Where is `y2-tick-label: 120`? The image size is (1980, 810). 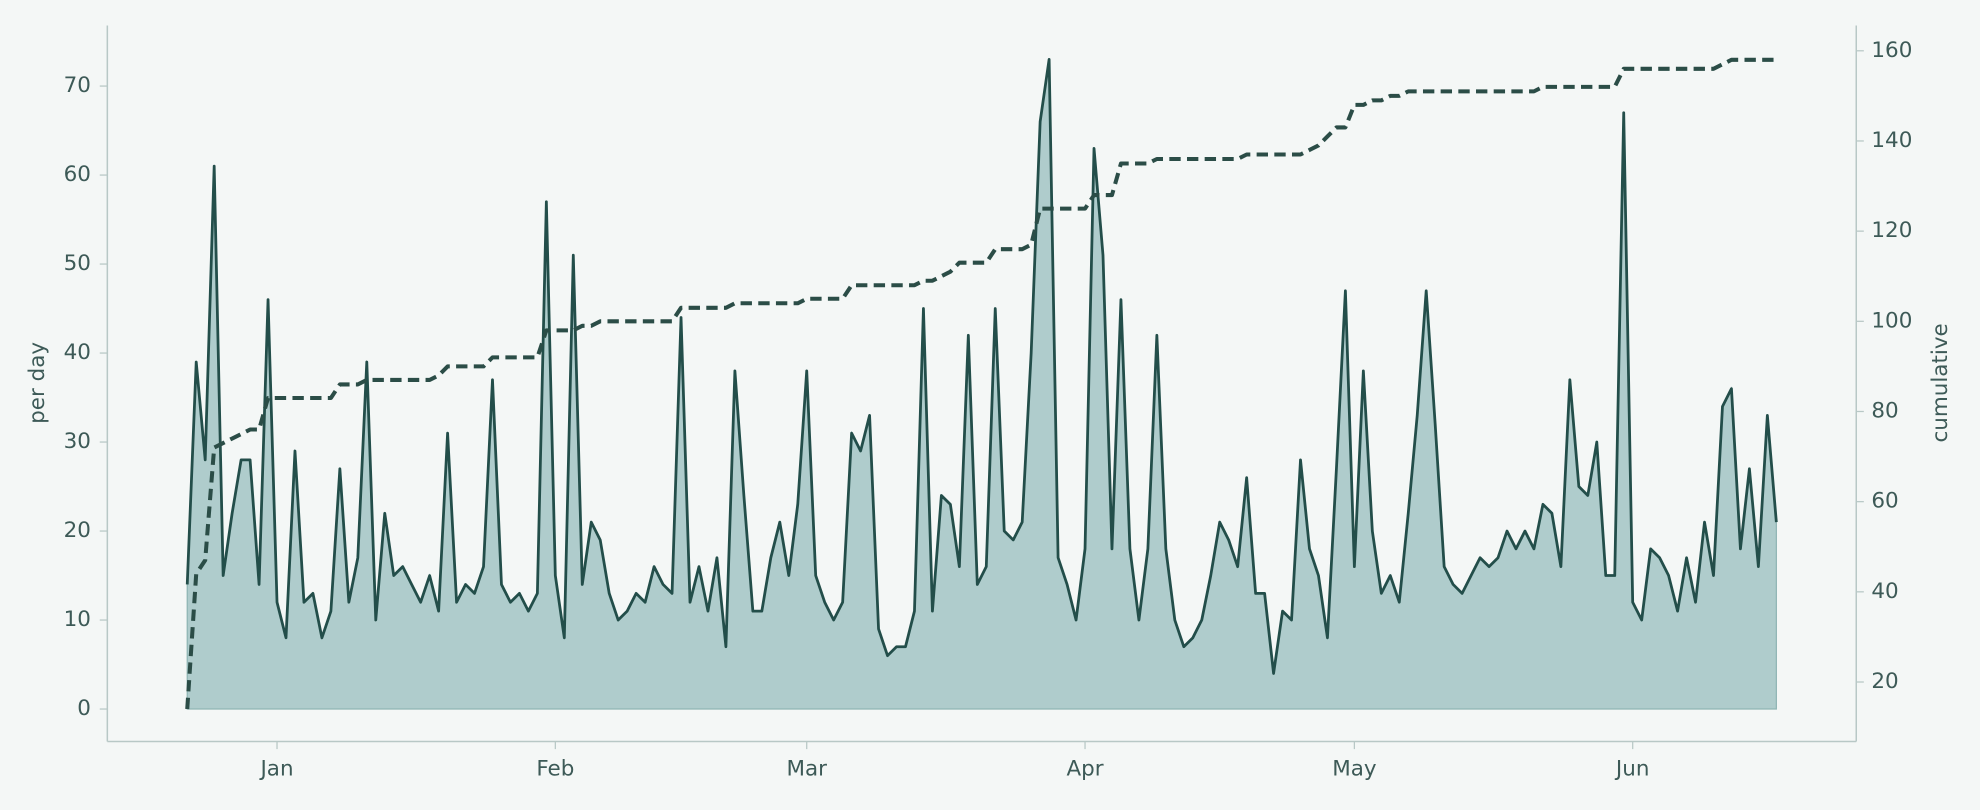 y2-tick-label: 120 is located at coordinates (1891, 230).